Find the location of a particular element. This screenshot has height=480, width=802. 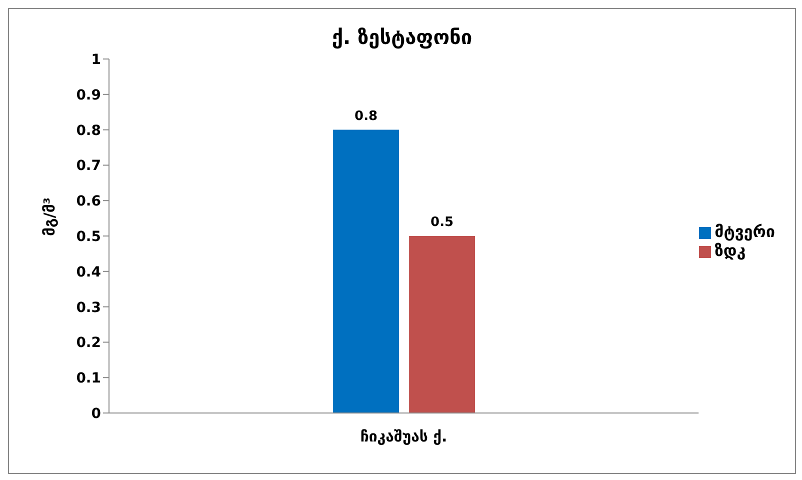

y-tick-label: 0.3 is located at coordinates (88, 308).